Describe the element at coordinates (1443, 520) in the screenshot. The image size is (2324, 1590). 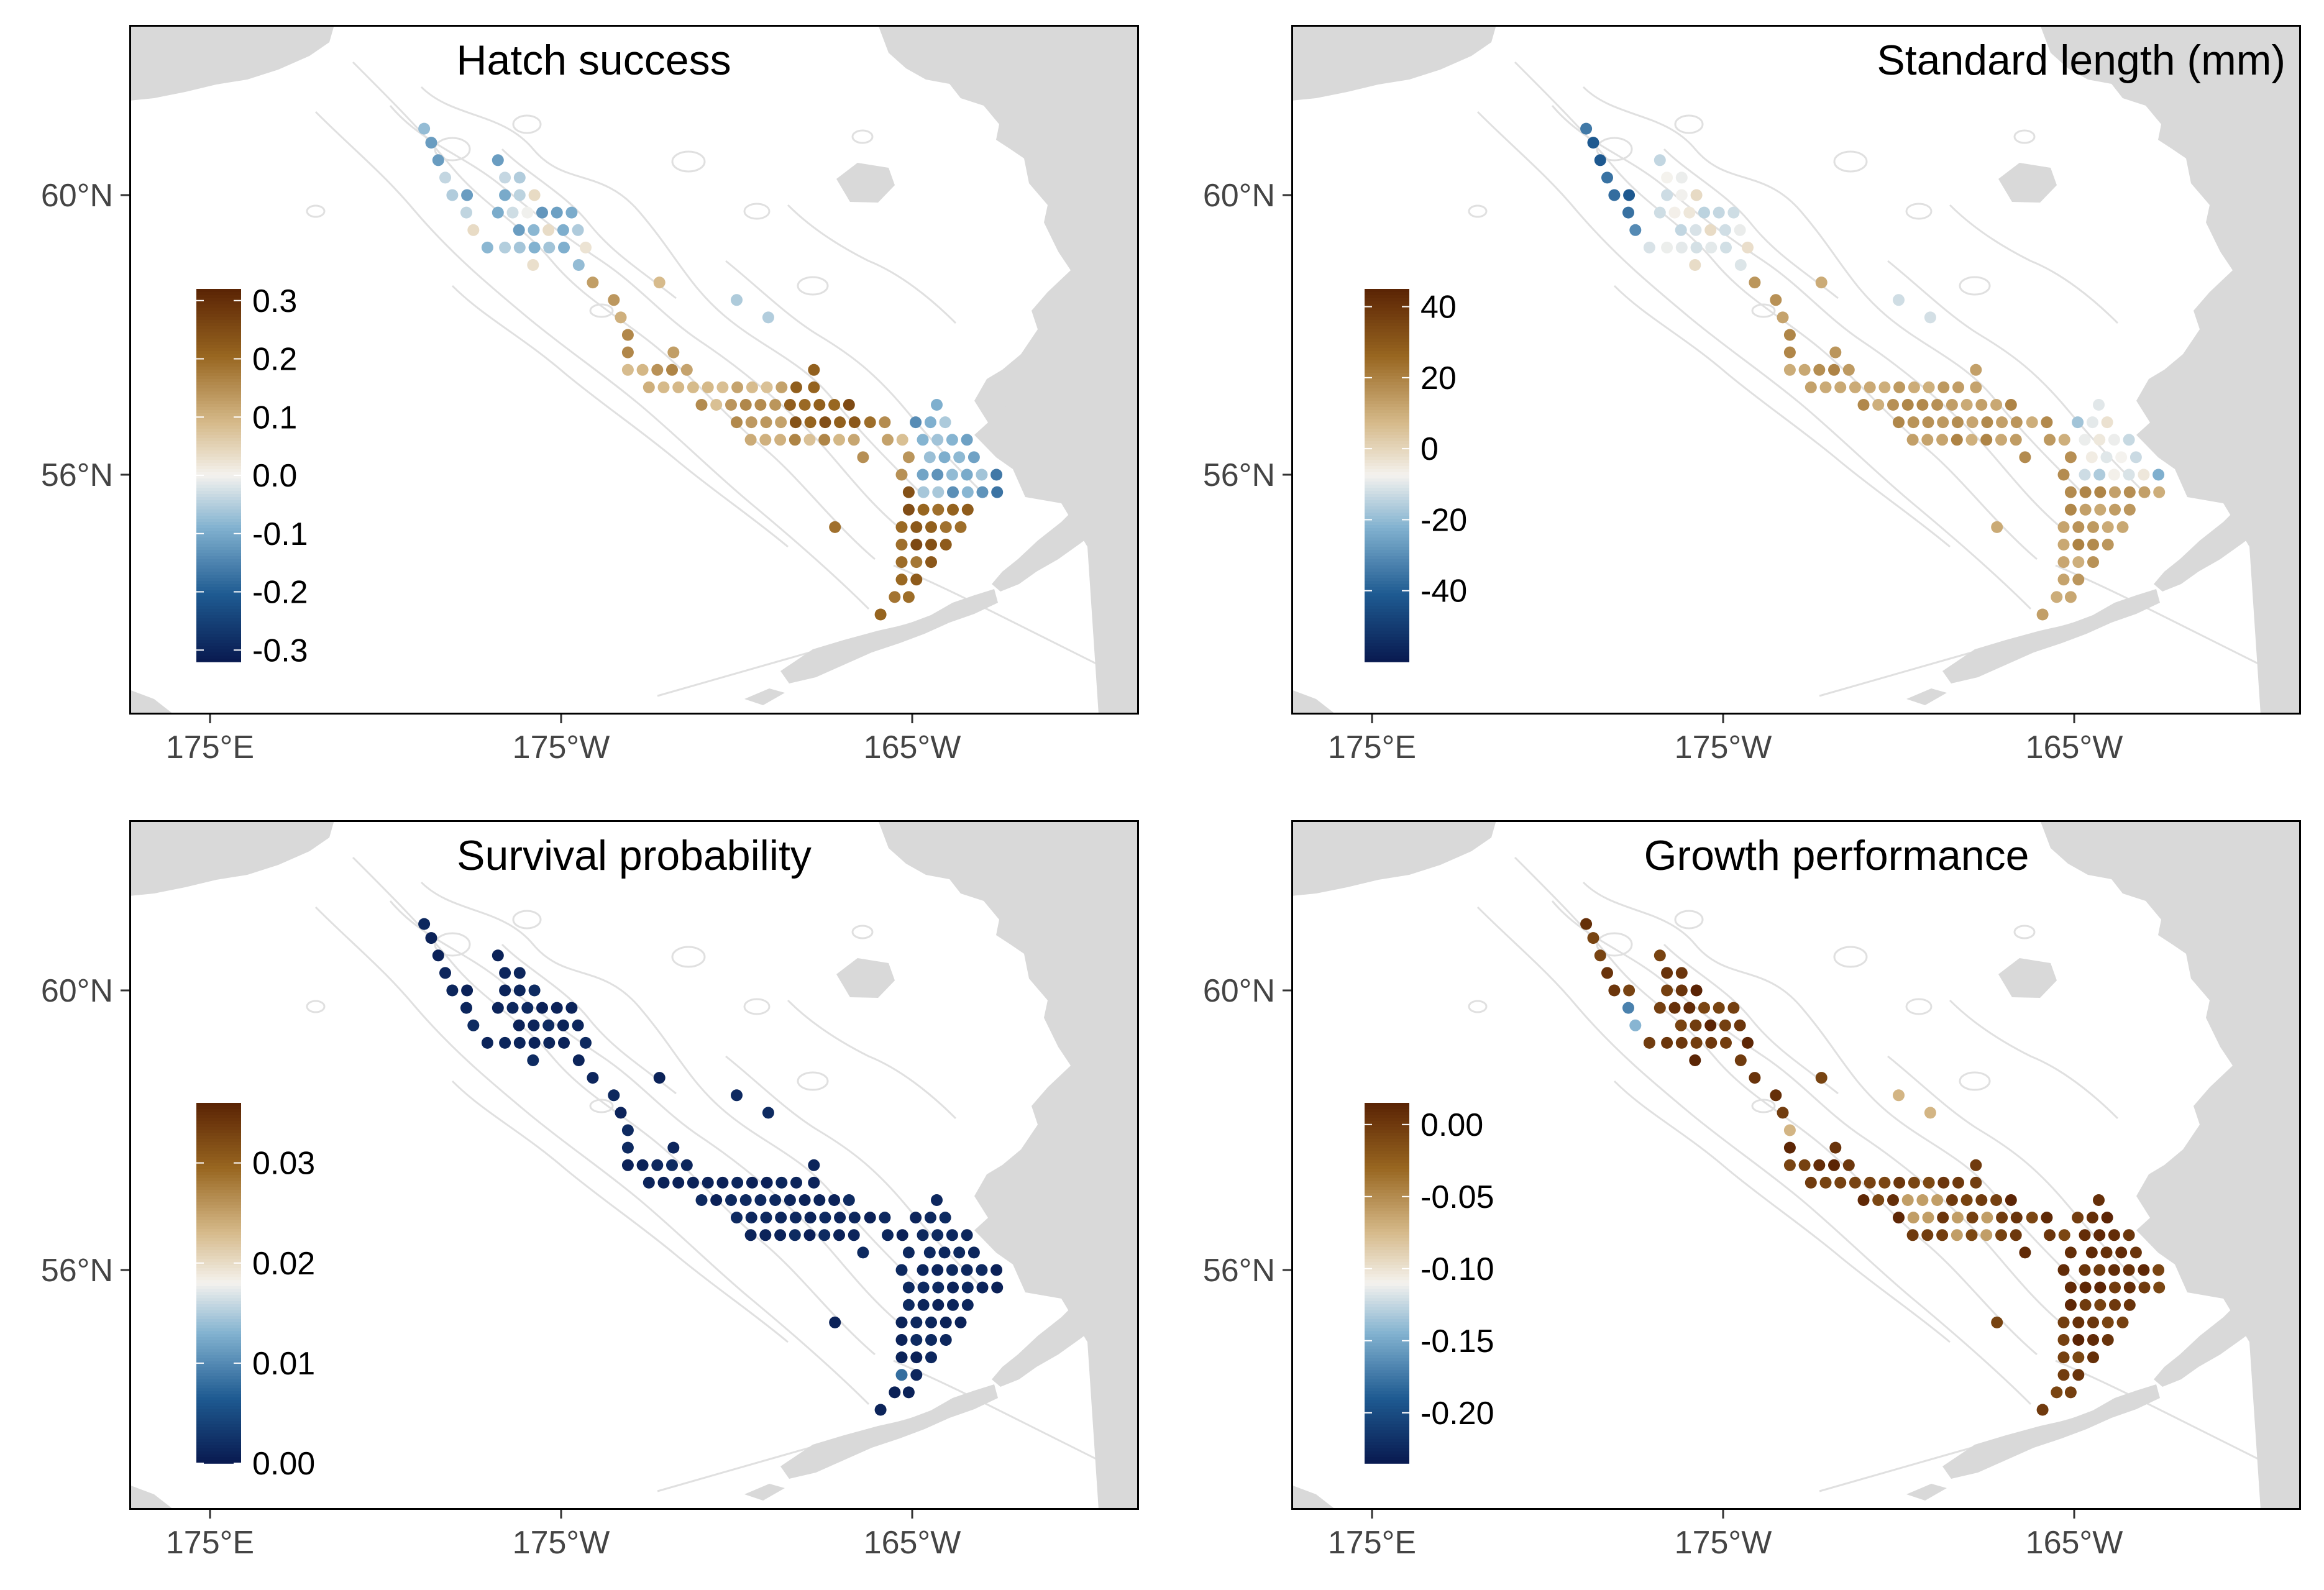
I see `legend-label: -20` at that location.